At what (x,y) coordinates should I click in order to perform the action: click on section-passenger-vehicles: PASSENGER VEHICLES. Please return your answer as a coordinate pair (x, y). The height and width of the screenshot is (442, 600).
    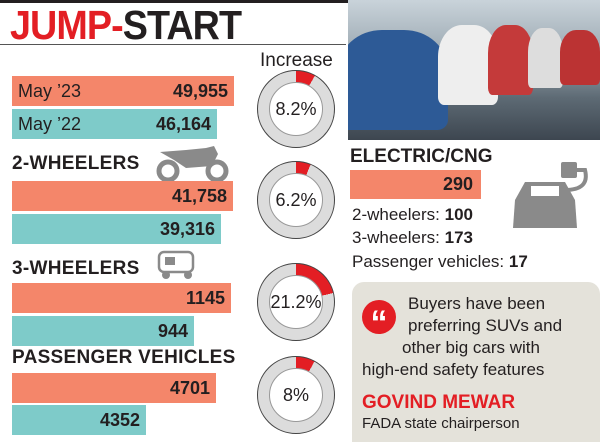
    Looking at the image, I should click on (124, 357).